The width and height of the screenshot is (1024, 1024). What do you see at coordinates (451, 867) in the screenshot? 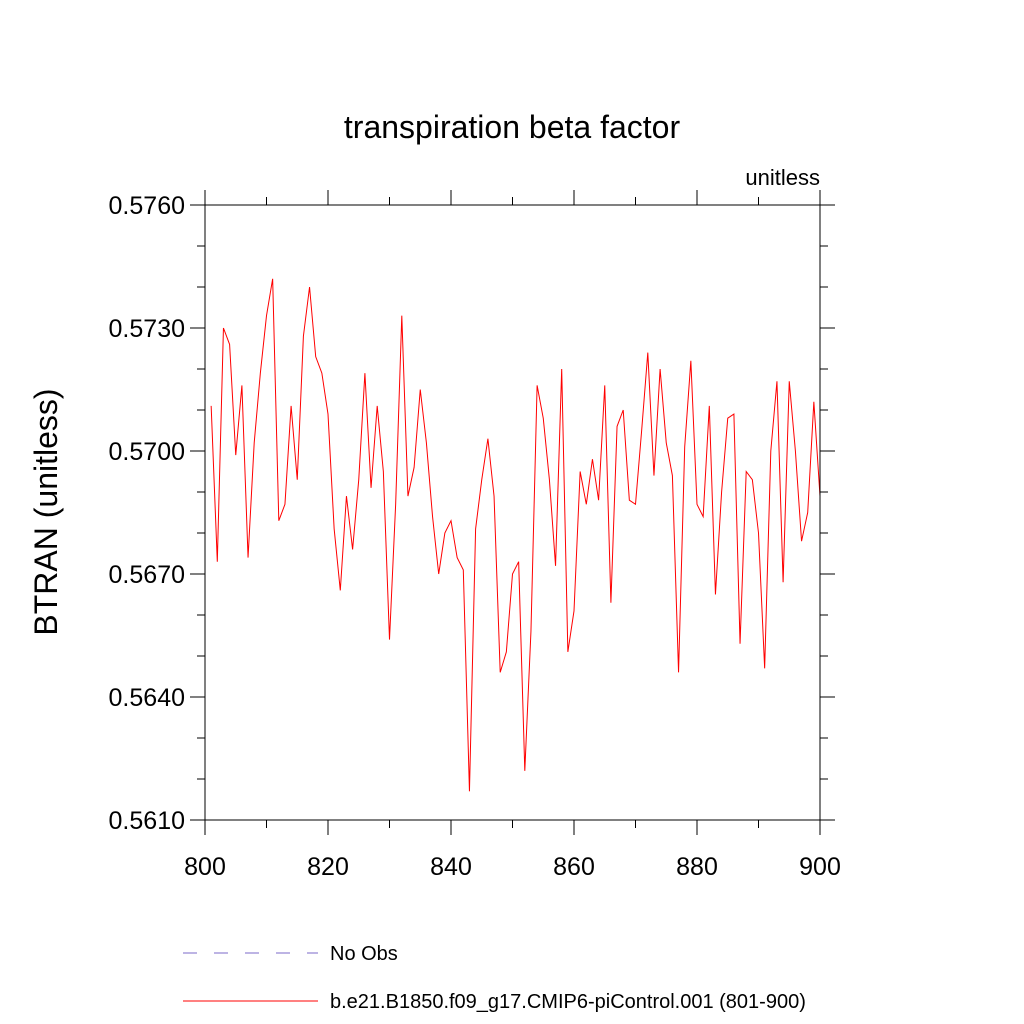
I see `x-tick-label: 840` at bounding box center [451, 867].